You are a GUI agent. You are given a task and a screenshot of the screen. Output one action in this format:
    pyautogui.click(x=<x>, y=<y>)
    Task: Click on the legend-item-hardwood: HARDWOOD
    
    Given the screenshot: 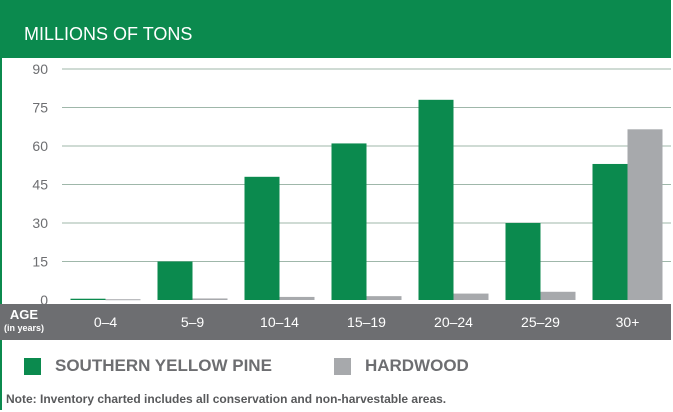 What is the action you would take?
    pyautogui.click(x=401, y=366)
    